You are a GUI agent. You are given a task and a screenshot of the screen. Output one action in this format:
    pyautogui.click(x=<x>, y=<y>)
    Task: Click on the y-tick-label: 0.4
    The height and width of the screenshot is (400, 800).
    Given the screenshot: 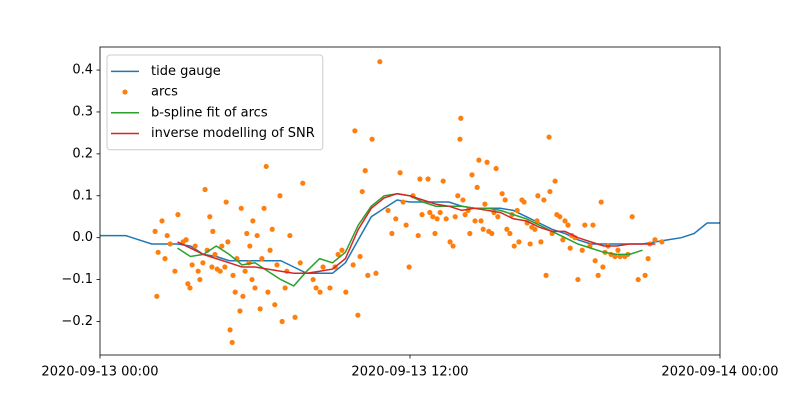 What is the action you would take?
    pyautogui.click(x=82, y=70)
    